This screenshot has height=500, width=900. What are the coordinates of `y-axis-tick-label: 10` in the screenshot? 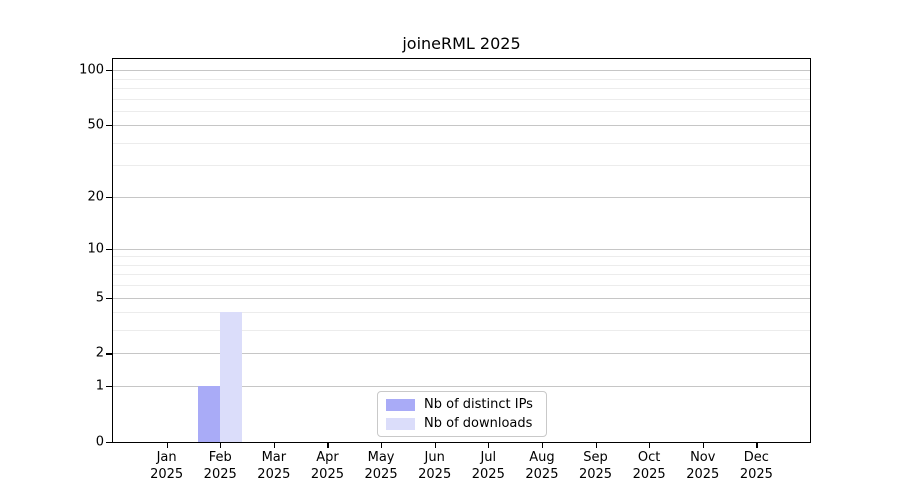 It's located at (95, 249).